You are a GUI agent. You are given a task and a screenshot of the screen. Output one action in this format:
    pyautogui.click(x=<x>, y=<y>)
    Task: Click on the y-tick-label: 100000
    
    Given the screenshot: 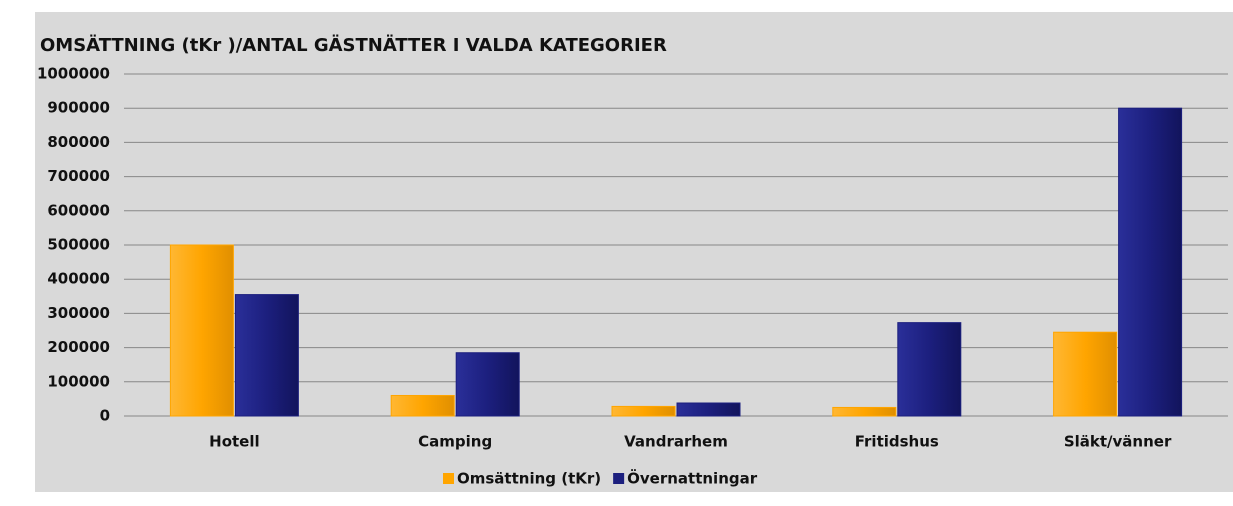 What is the action you would take?
    pyautogui.click(x=78, y=381)
    